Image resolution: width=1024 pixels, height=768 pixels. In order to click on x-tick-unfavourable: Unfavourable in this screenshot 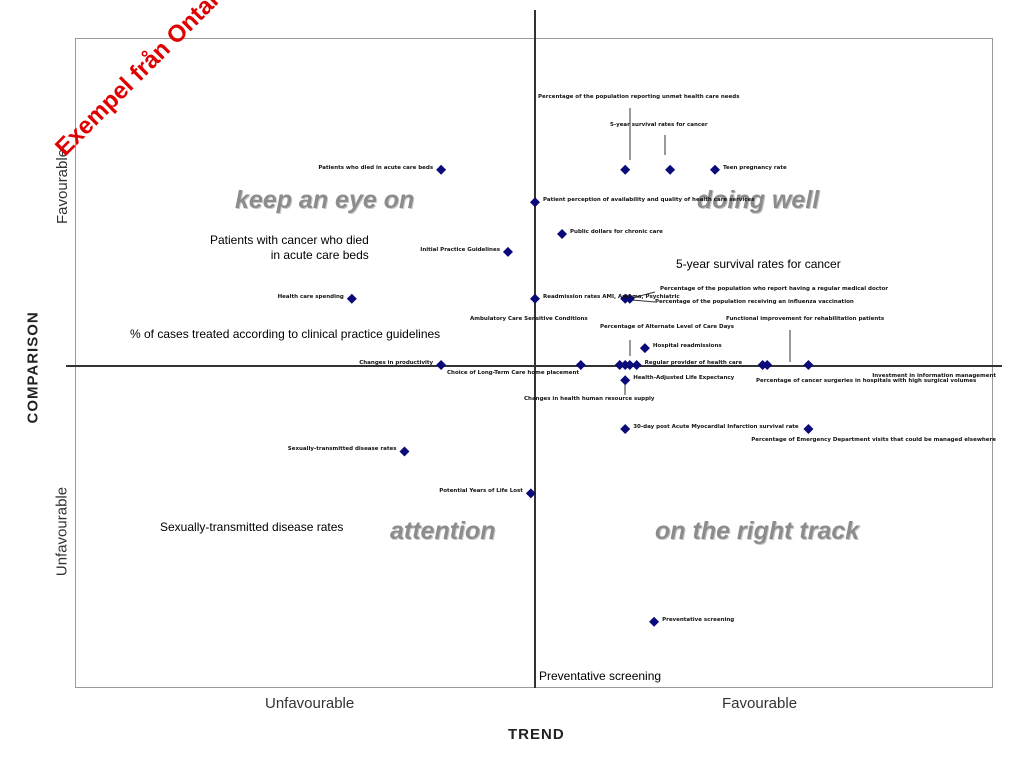, I will do `click(310, 703)`.